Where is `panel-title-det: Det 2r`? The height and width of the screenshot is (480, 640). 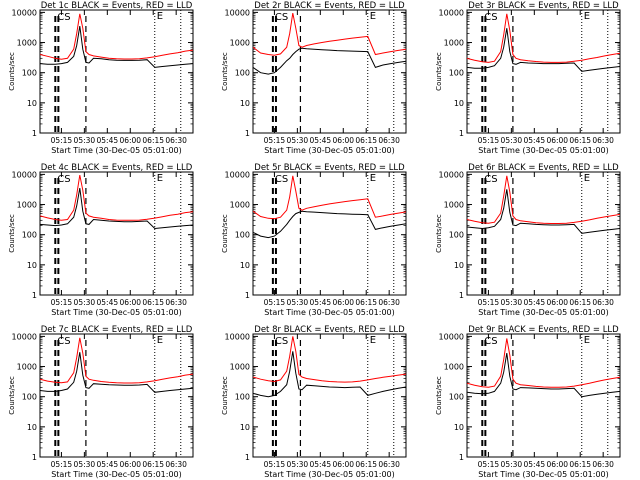 panel-title-det: Det 2r is located at coordinates (267, 6).